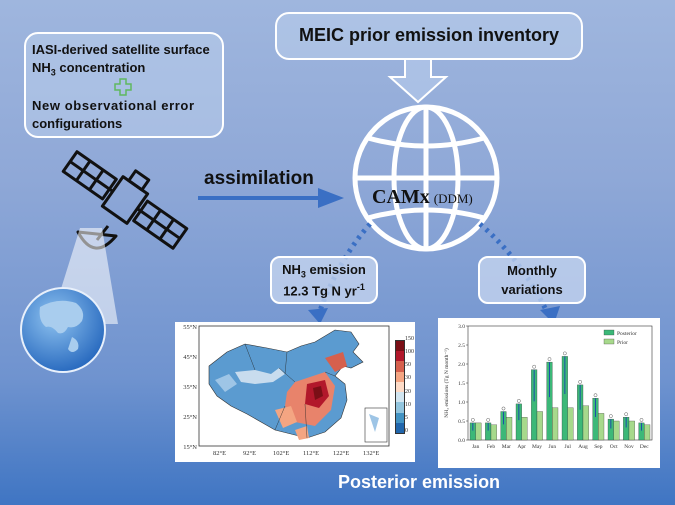  What do you see at coordinates (491, 447) in the screenshot?
I see `x-tick-label: Feb` at bounding box center [491, 447].